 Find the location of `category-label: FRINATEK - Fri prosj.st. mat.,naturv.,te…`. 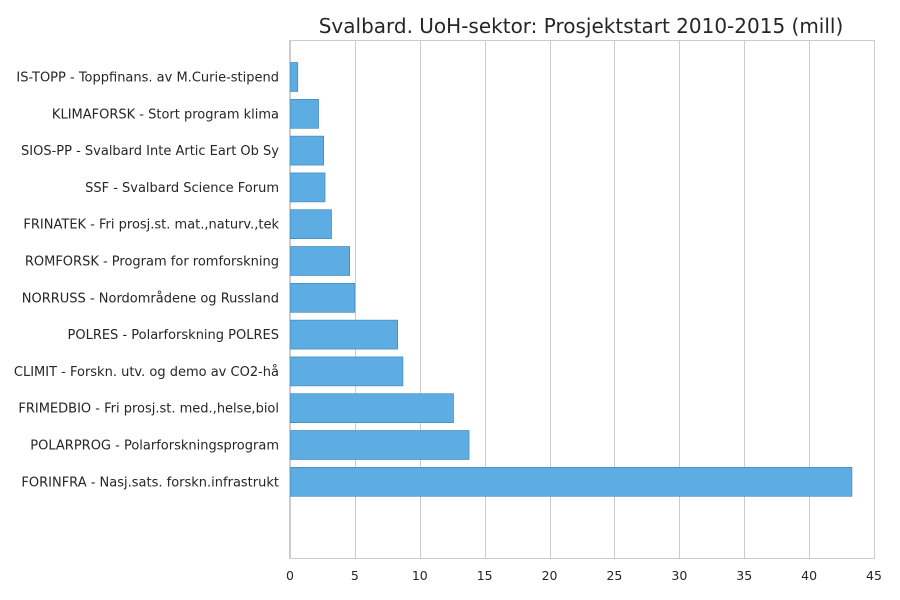

category-label: FRINATEK - Fri prosj.st. mat.,naturv.,te… is located at coordinates (151, 225).